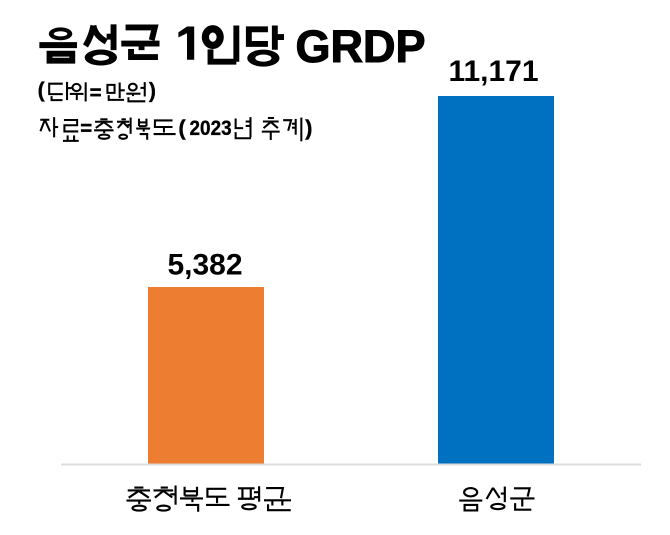  I want to click on svg-text: GRDP, so click(361, 46).